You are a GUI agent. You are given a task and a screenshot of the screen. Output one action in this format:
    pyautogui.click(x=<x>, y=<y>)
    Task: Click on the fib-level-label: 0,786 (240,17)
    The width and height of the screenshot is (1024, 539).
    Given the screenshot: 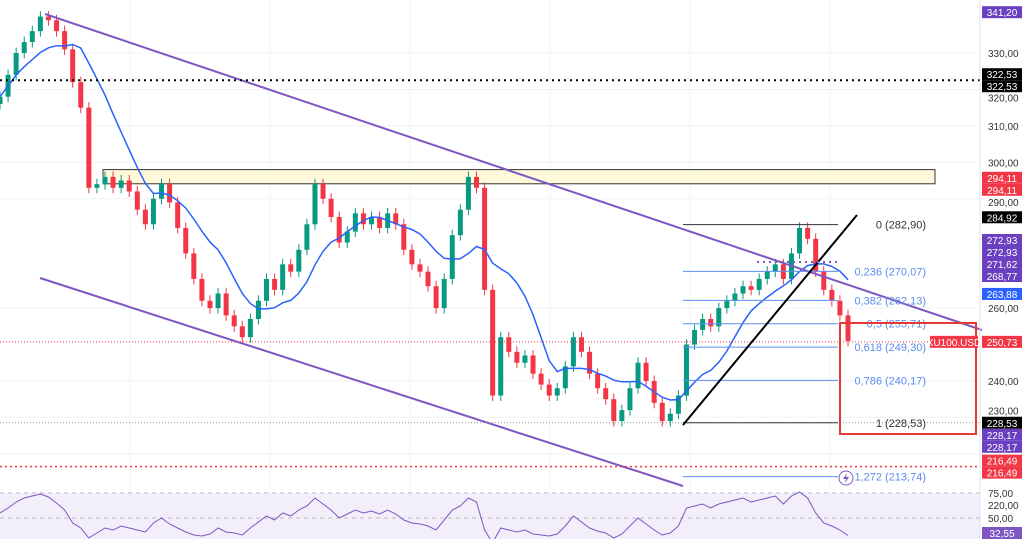 What is the action you would take?
    pyautogui.click(x=890, y=381)
    